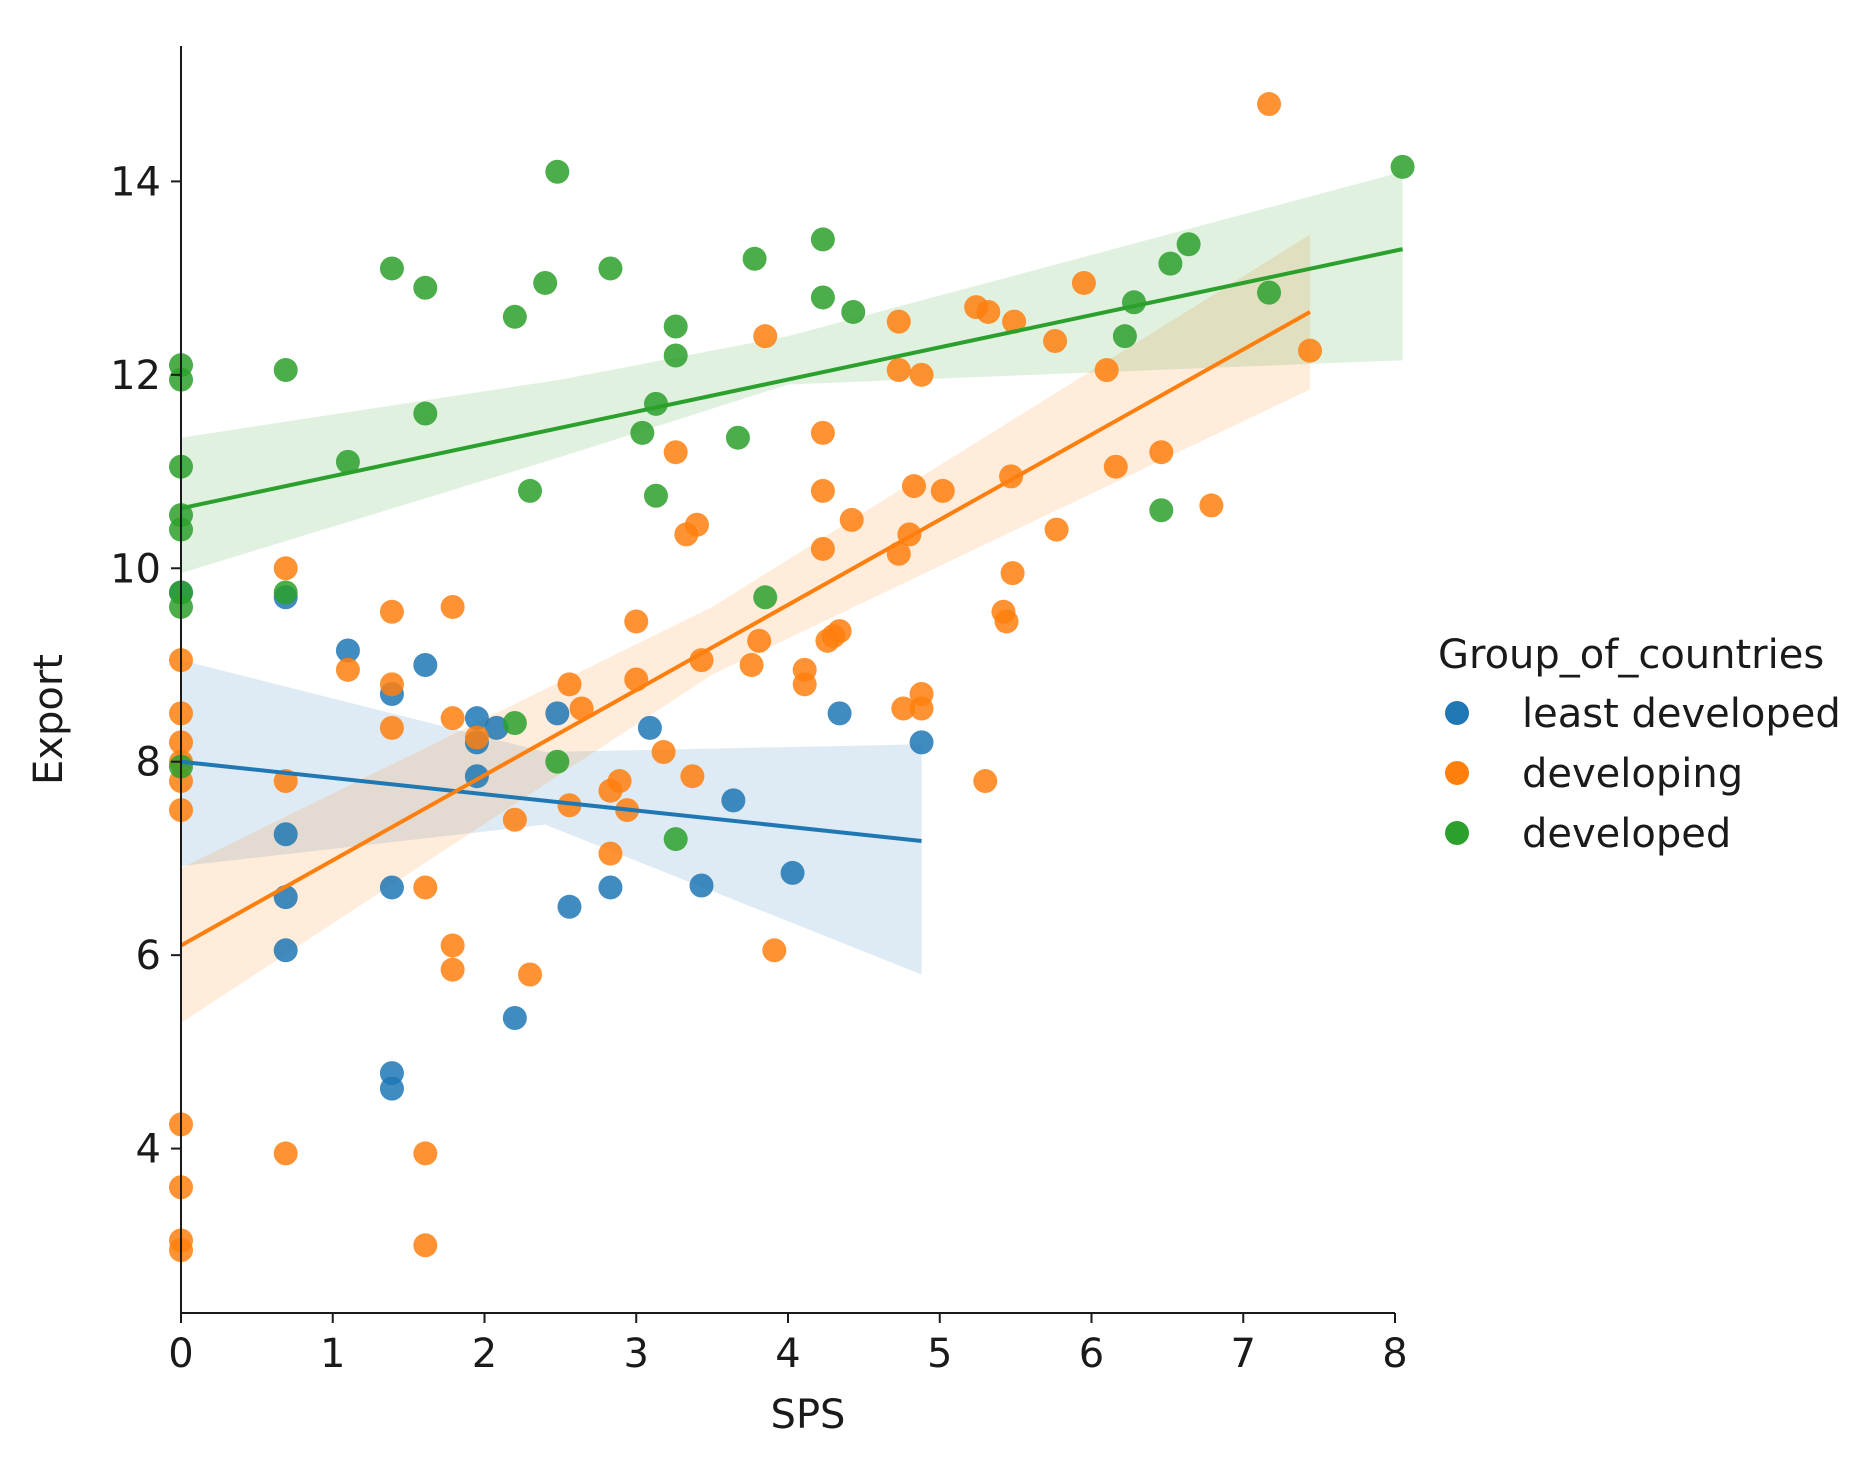 The height and width of the screenshot is (1460, 1854). Describe the element at coordinates (1457, 833) in the screenshot. I see `legend-marker-developed` at that location.